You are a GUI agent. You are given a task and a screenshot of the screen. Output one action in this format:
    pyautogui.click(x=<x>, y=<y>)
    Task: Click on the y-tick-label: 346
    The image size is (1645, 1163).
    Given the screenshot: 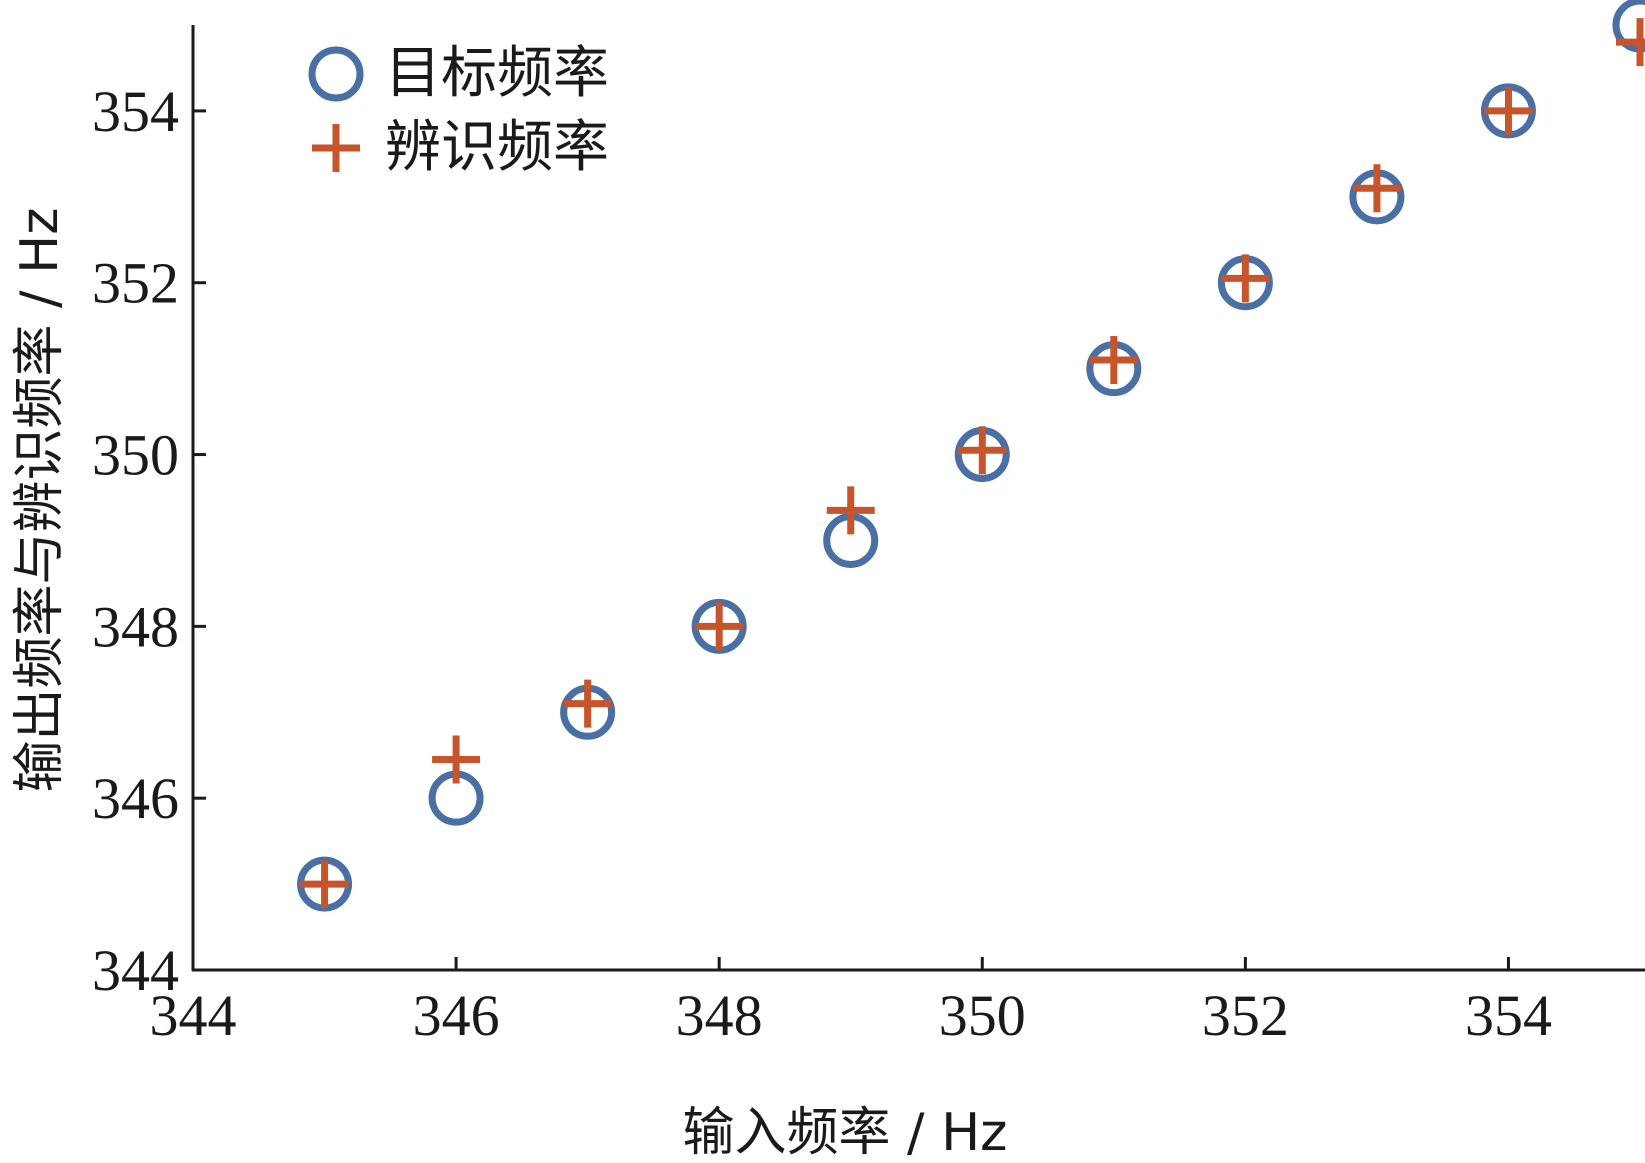 What is the action you would take?
    pyautogui.click(x=135, y=798)
    